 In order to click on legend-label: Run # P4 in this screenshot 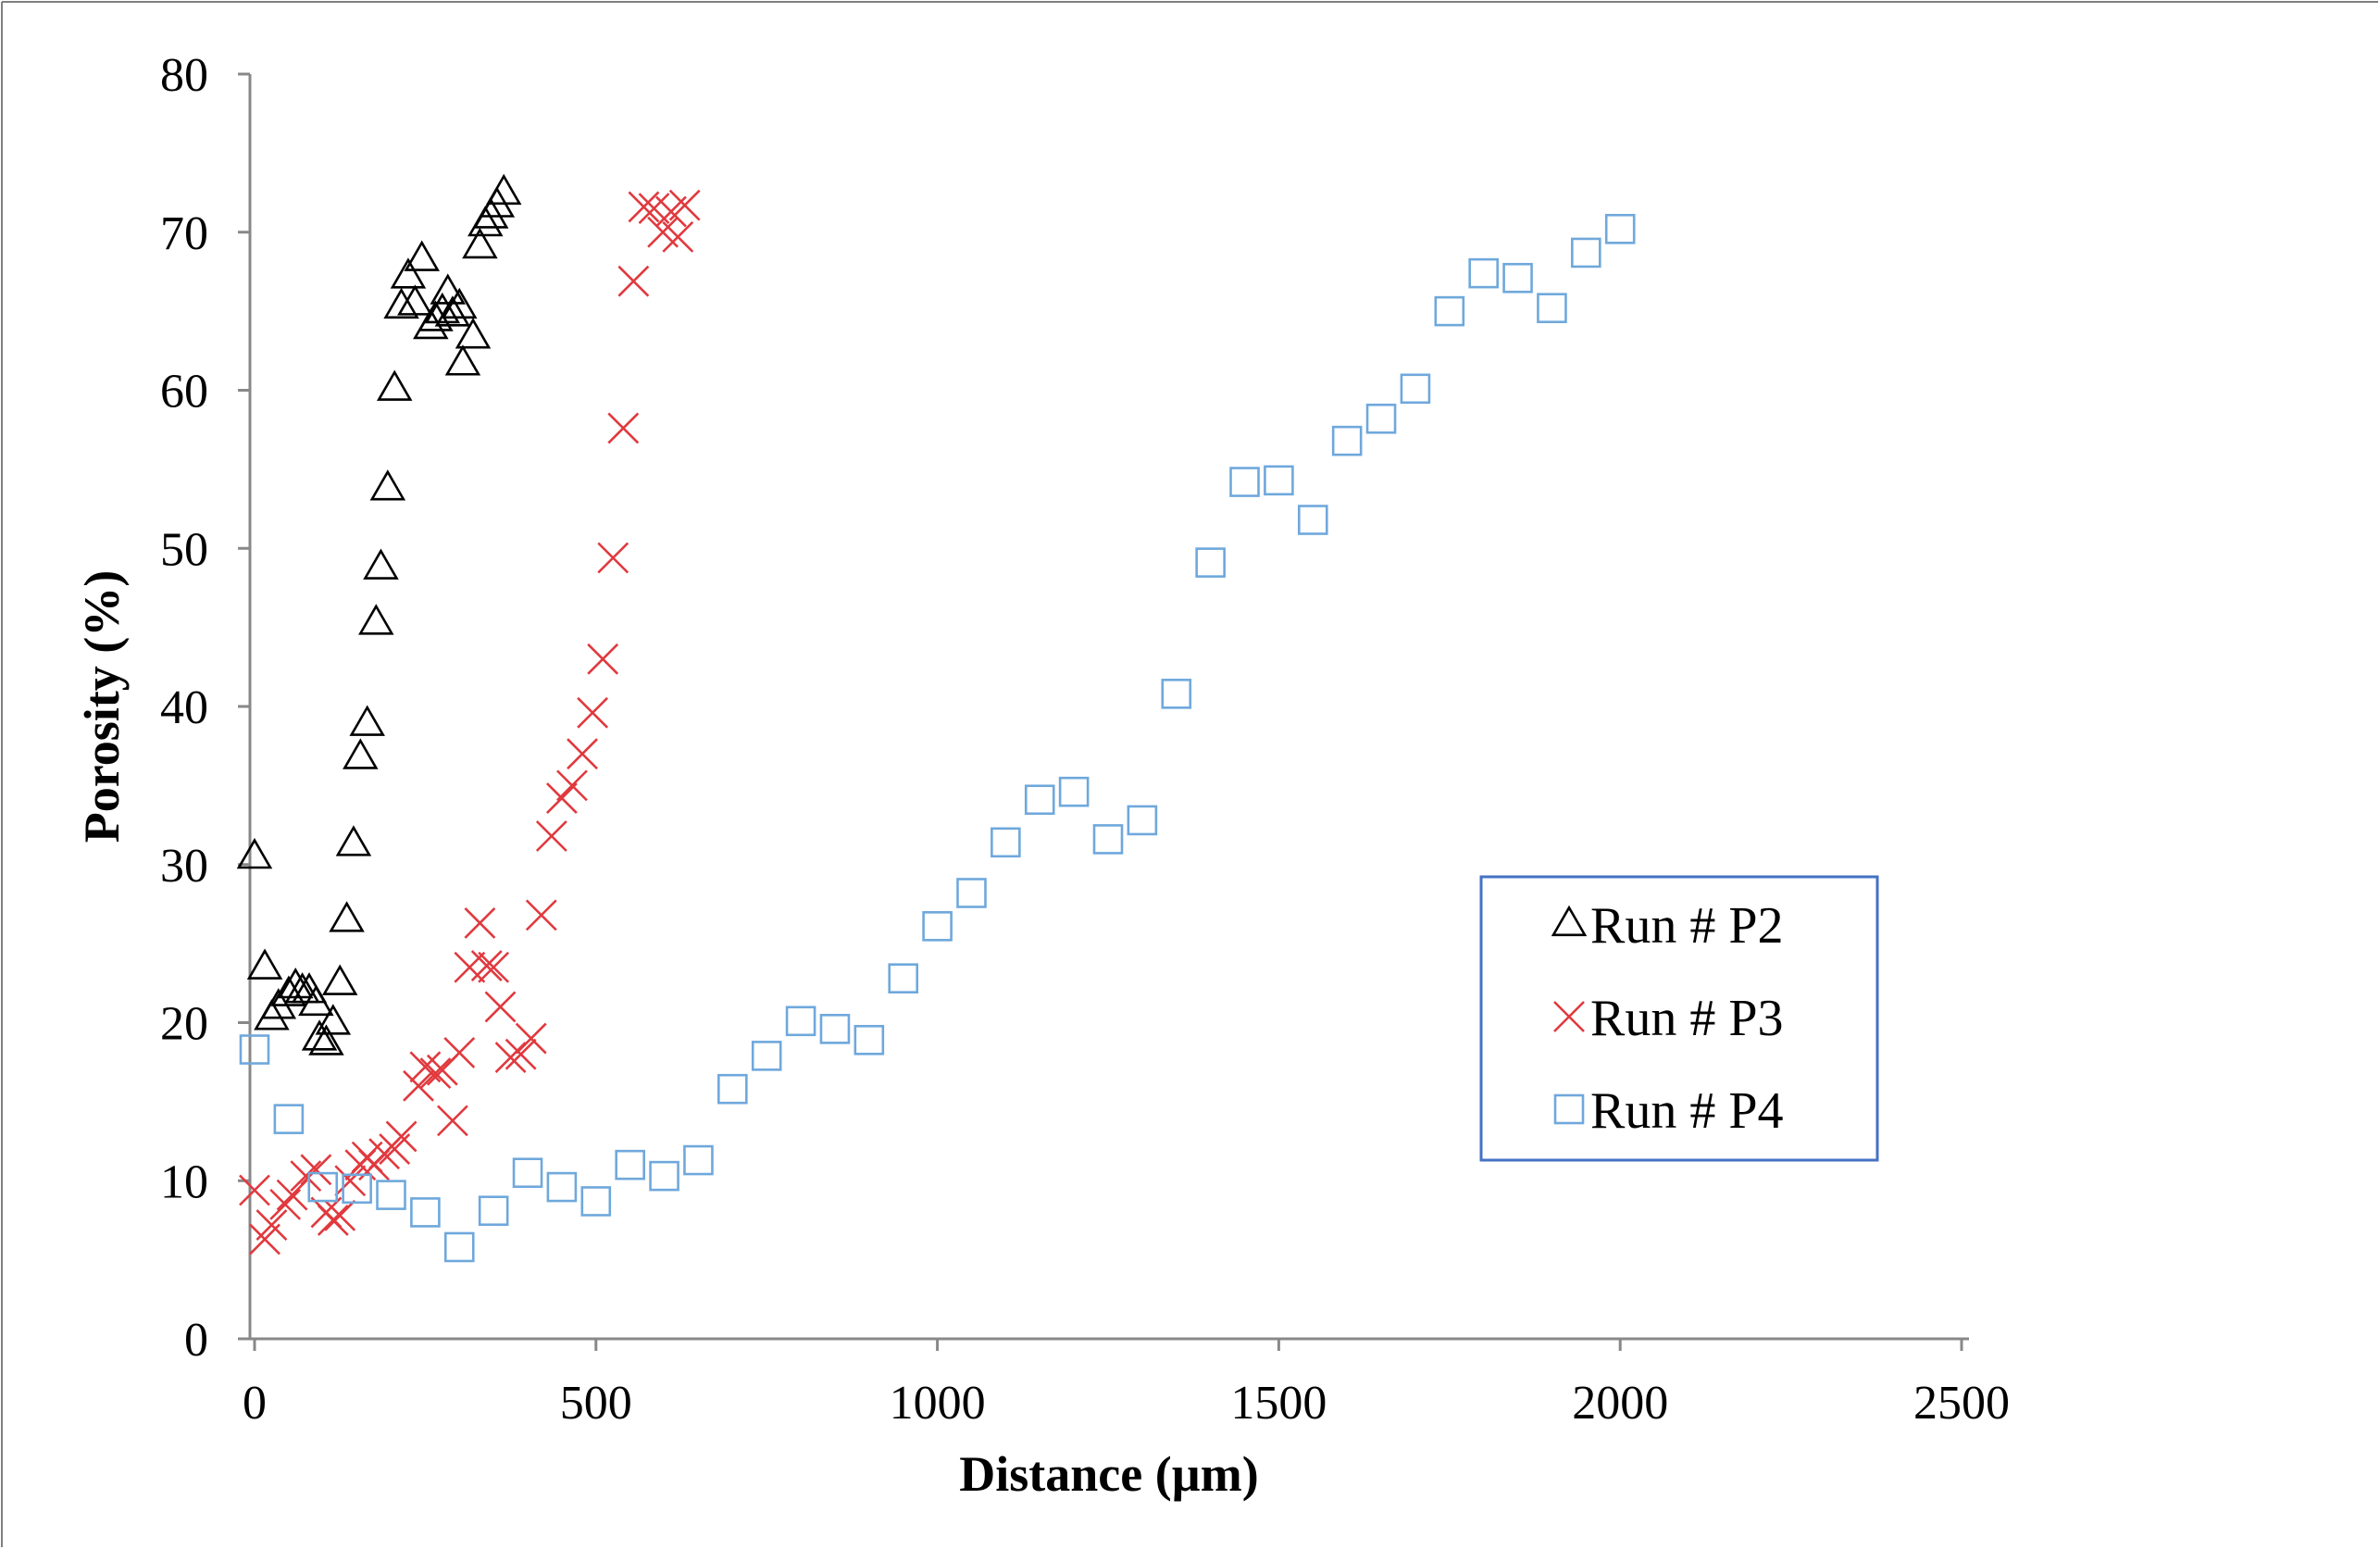, I will do `click(1687, 1111)`.